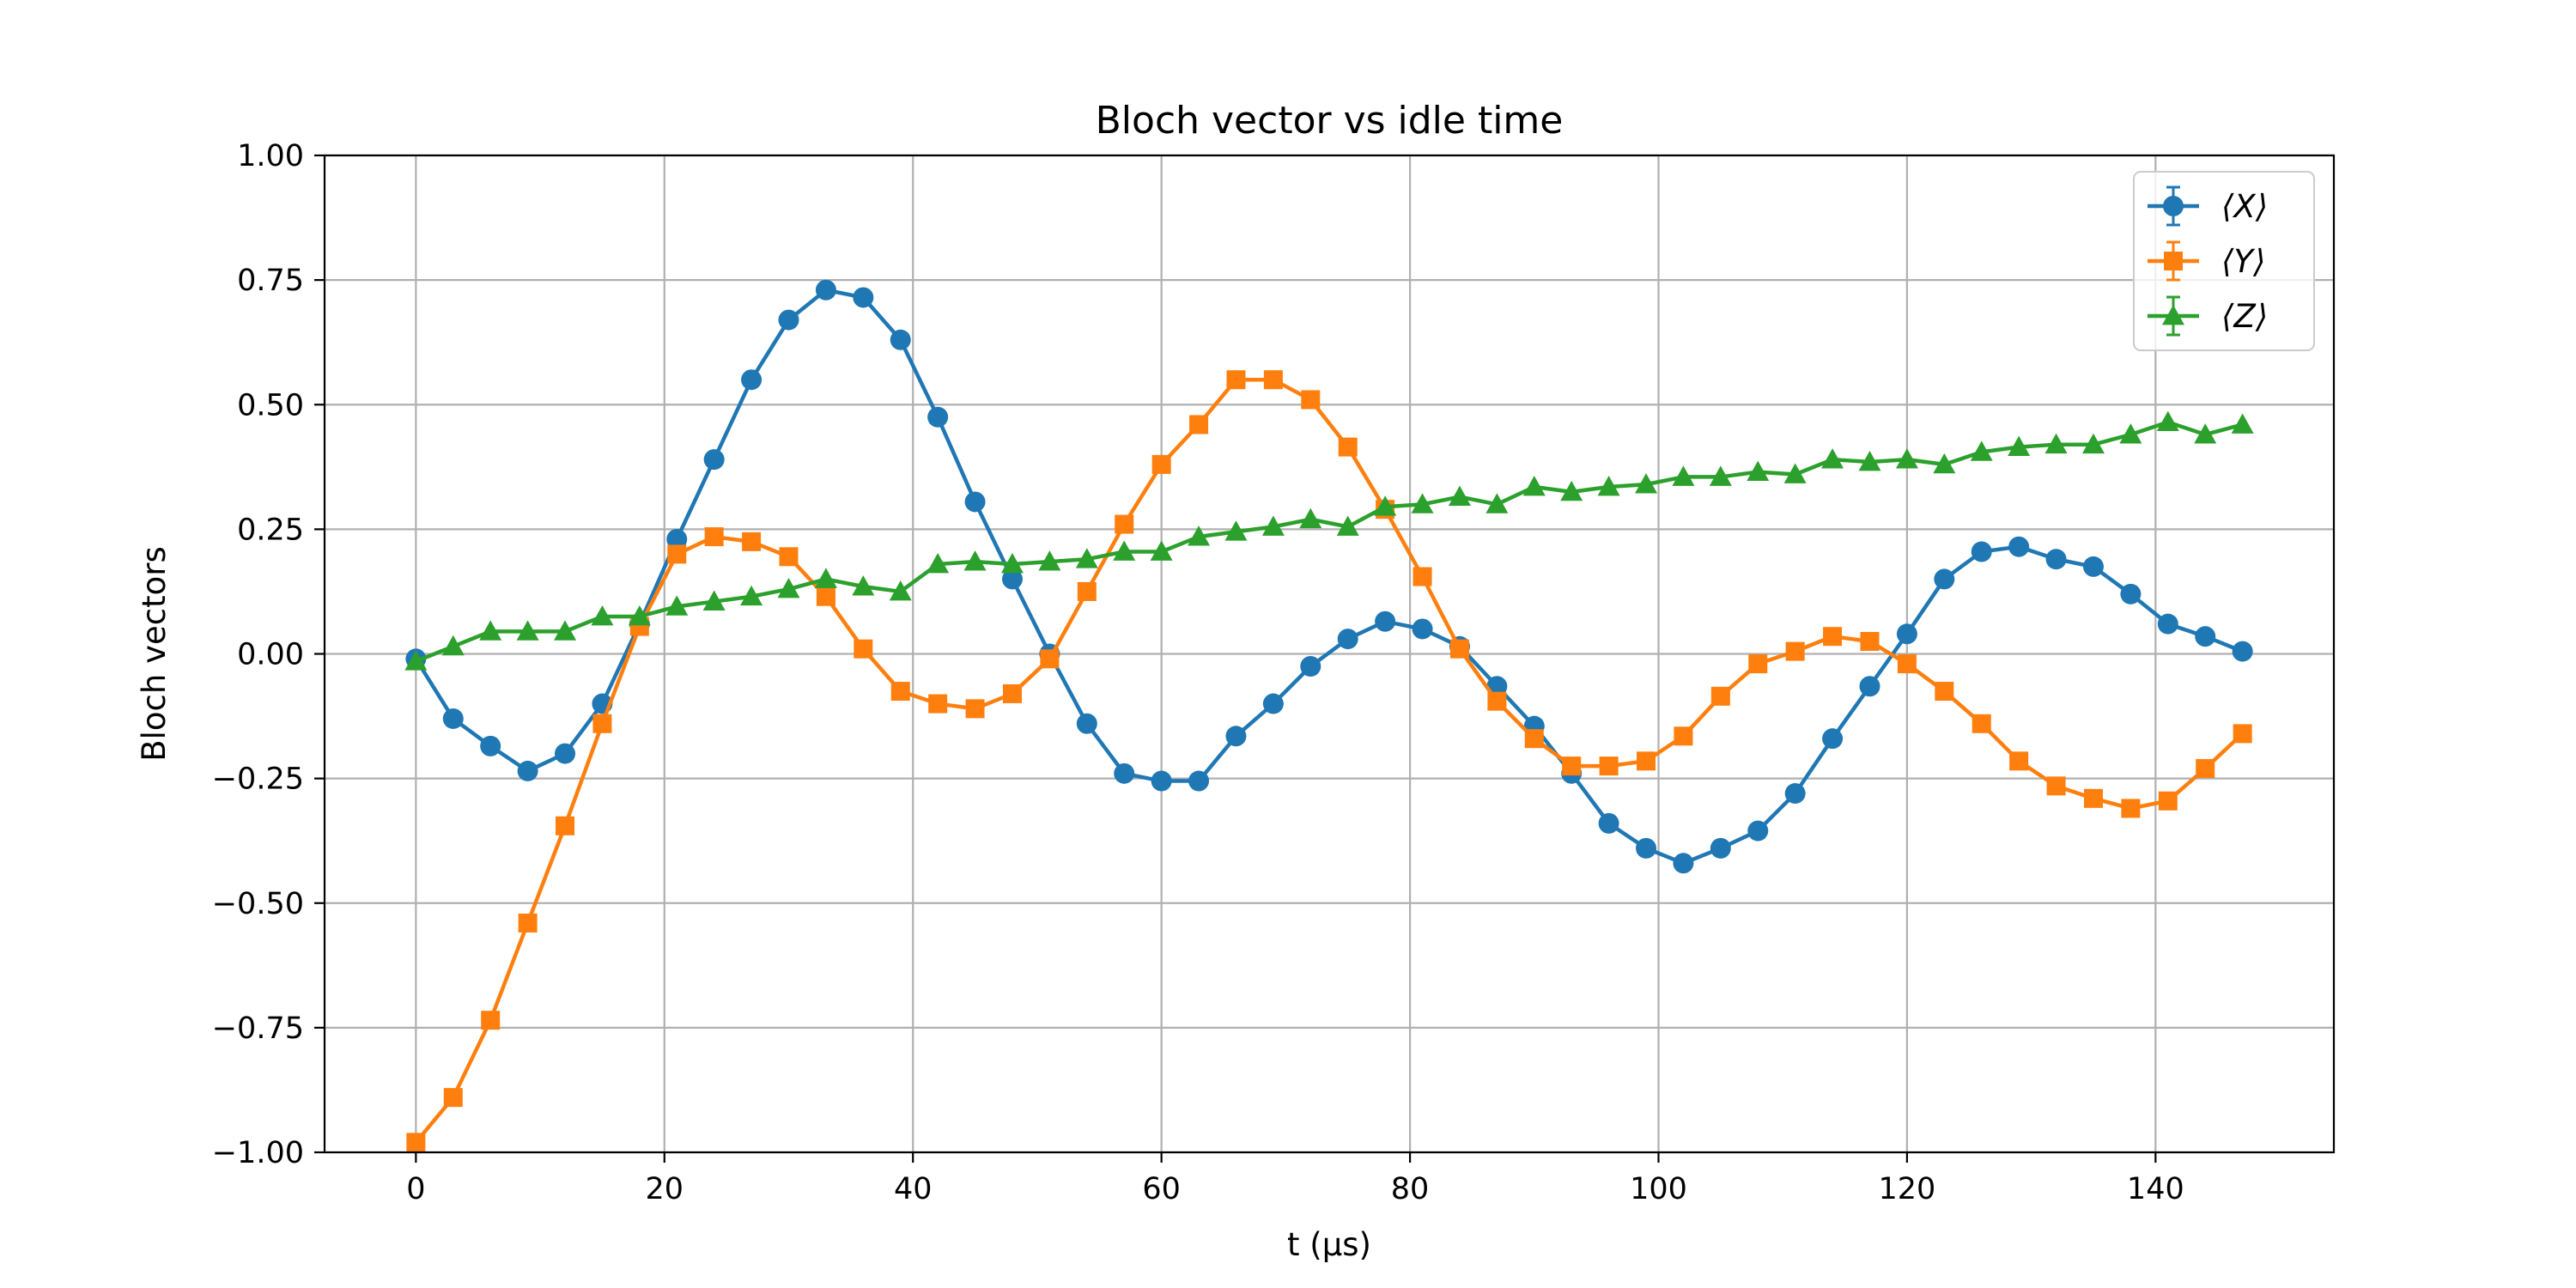  What do you see at coordinates (1330, 121) in the screenshot?
I see `chart-title: Bloch vector vs idle time` at bounding box center [1330, 121].